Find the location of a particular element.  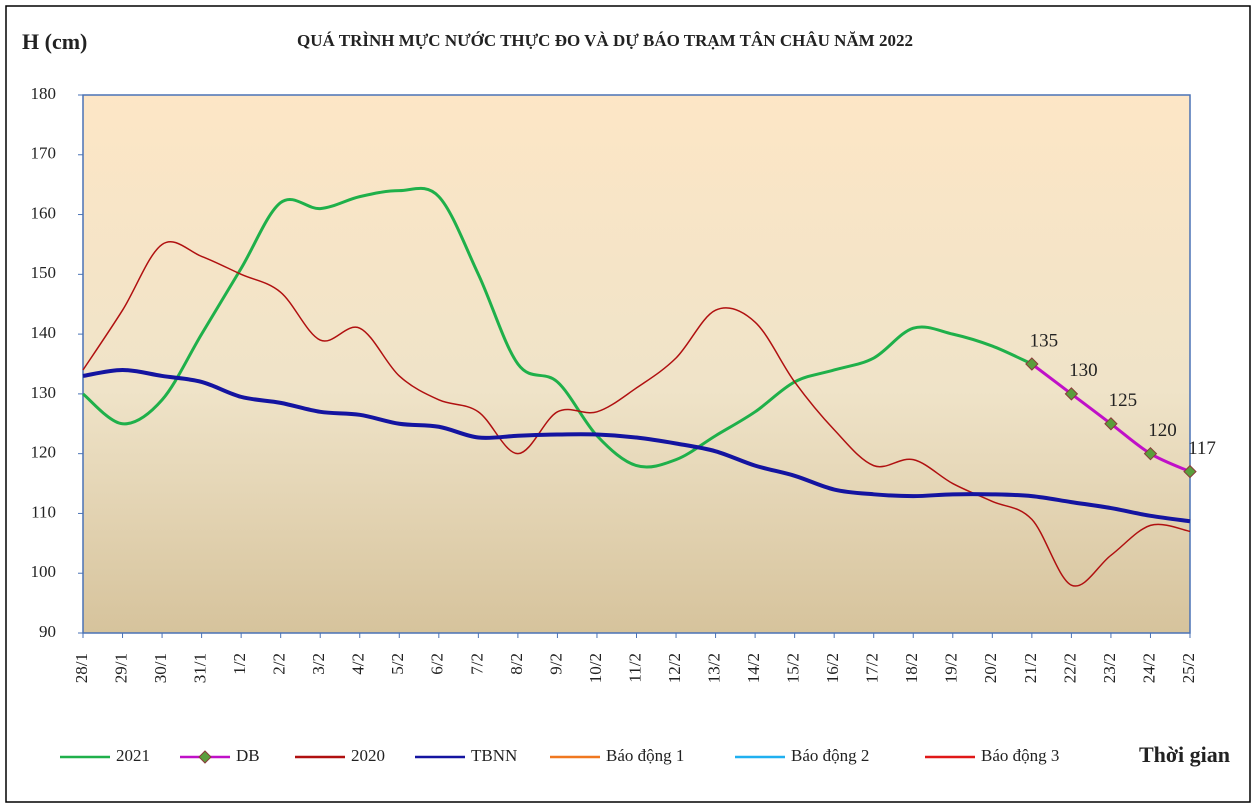

x-tick-label: 21/2 is located at coordinates (1030, 668).